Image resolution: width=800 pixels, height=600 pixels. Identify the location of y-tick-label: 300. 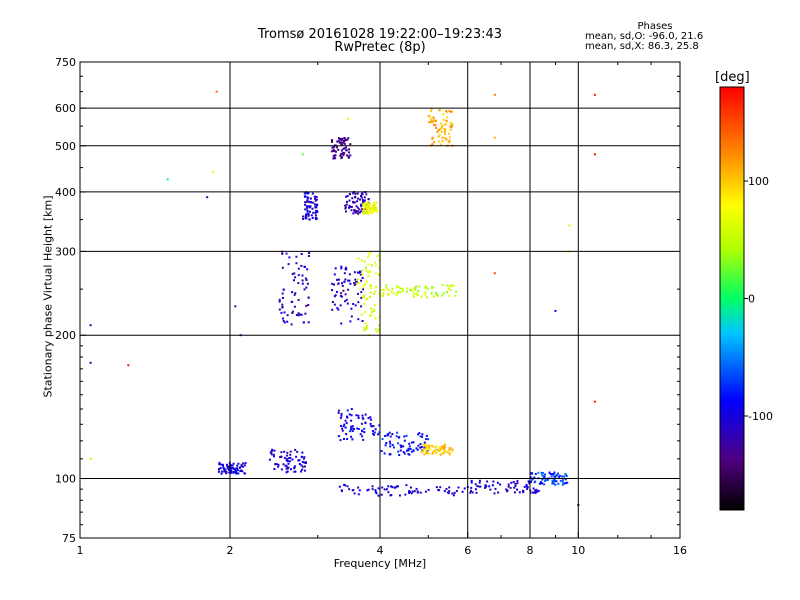
(65, 251).